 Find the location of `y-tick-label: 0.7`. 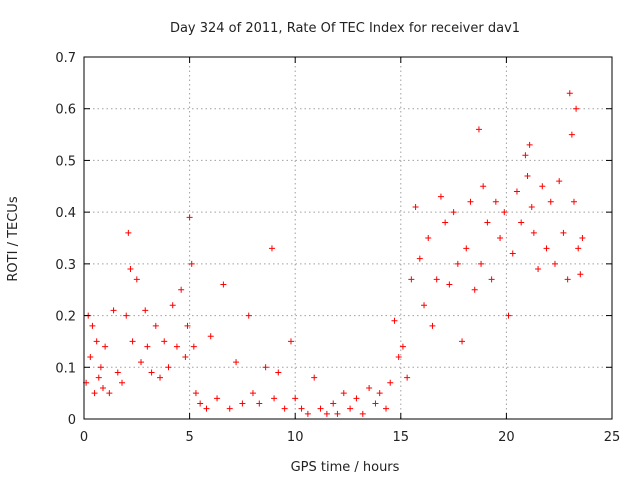

y-tick-label: 0.7 is located at coordinates (65, 58).